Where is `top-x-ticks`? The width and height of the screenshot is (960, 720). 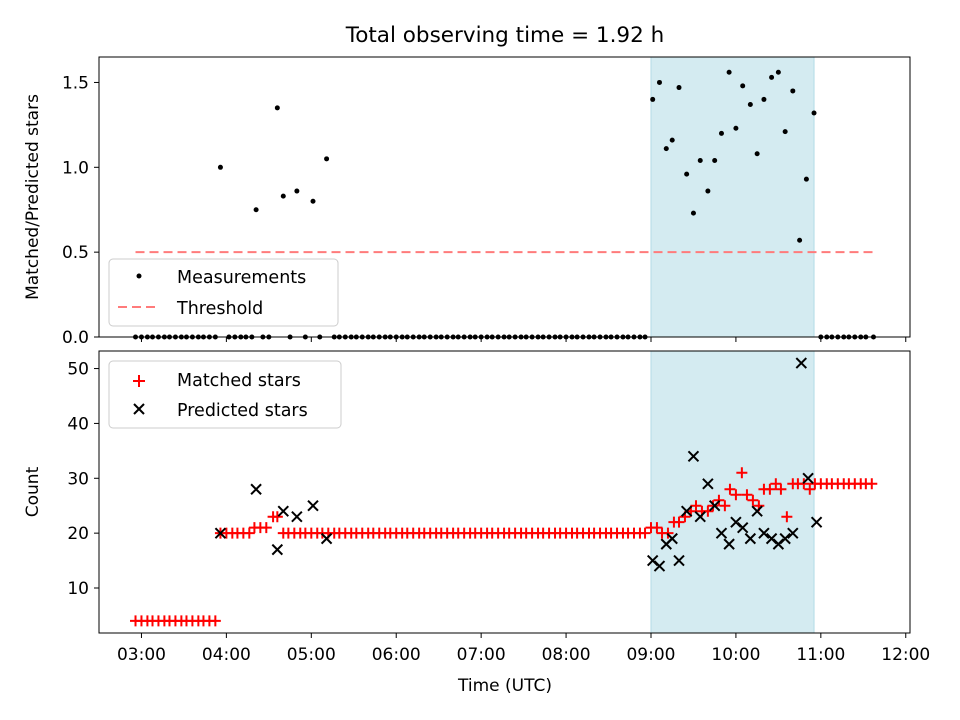 top-x-ticks is located at coordinates (523, 339).